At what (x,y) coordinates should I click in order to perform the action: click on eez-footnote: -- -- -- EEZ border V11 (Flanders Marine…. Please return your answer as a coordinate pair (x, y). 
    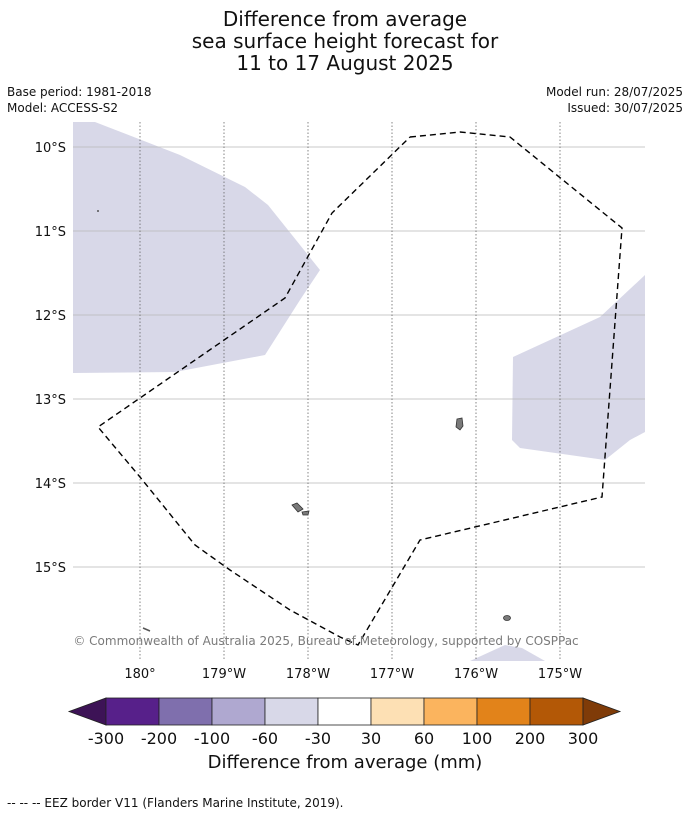
    Looking at the image, I should click on (175, 803).